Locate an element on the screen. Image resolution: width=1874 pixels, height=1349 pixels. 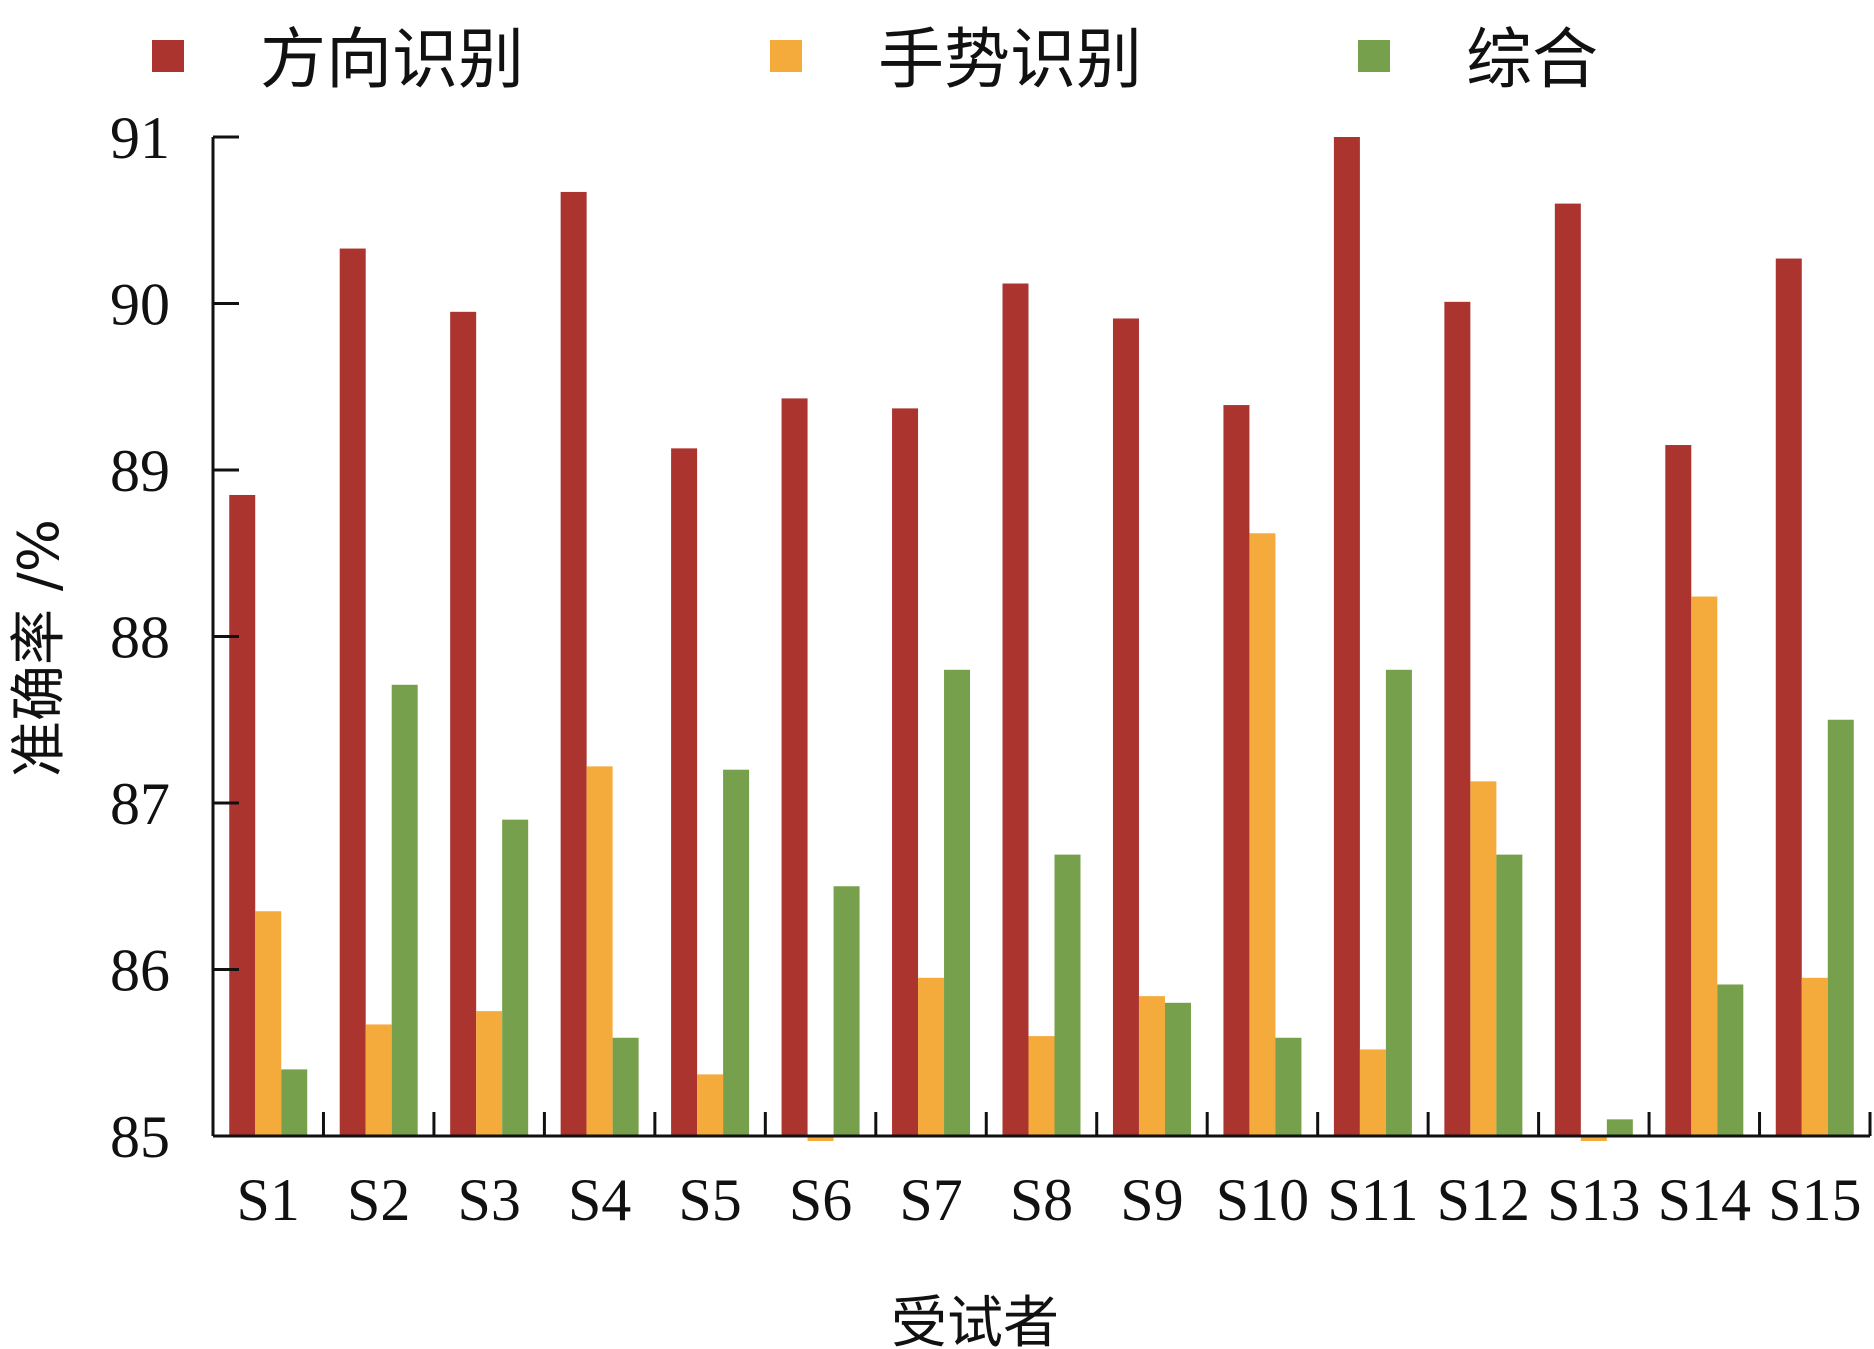
x-tick-label: S3 is located at coordinates (488, 1200).